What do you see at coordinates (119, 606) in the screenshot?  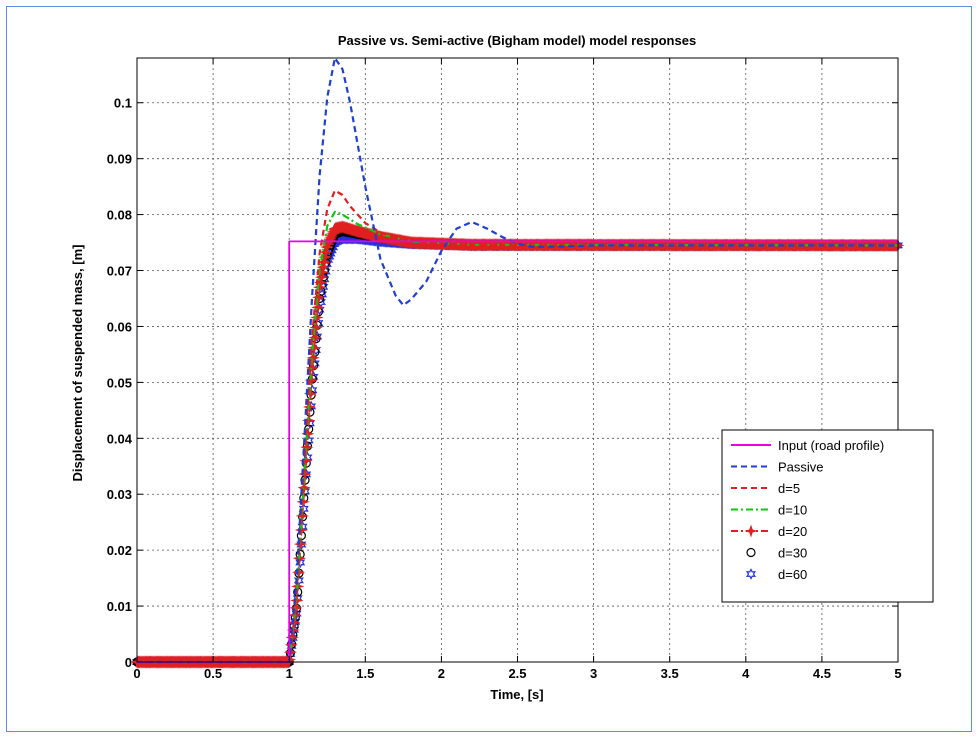 I see `y-tick-label: 0.01` at bounding box center [119, 606].